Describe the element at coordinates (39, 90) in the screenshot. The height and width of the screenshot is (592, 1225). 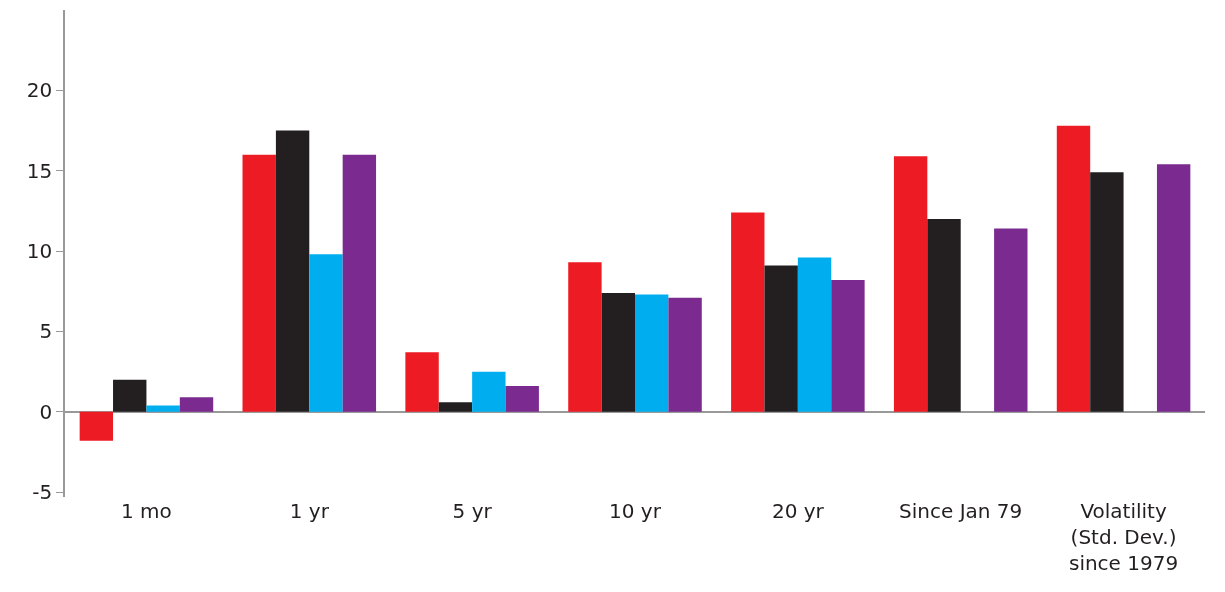
I see `y-tick-label: 20` at that location.